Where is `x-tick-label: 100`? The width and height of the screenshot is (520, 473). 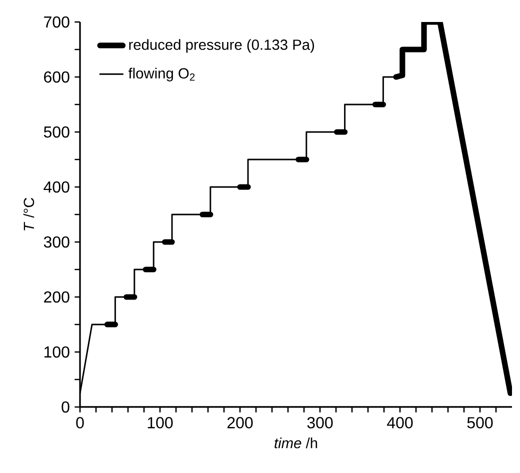
x-tick-label: 100 is located at coordinates (160, 422).